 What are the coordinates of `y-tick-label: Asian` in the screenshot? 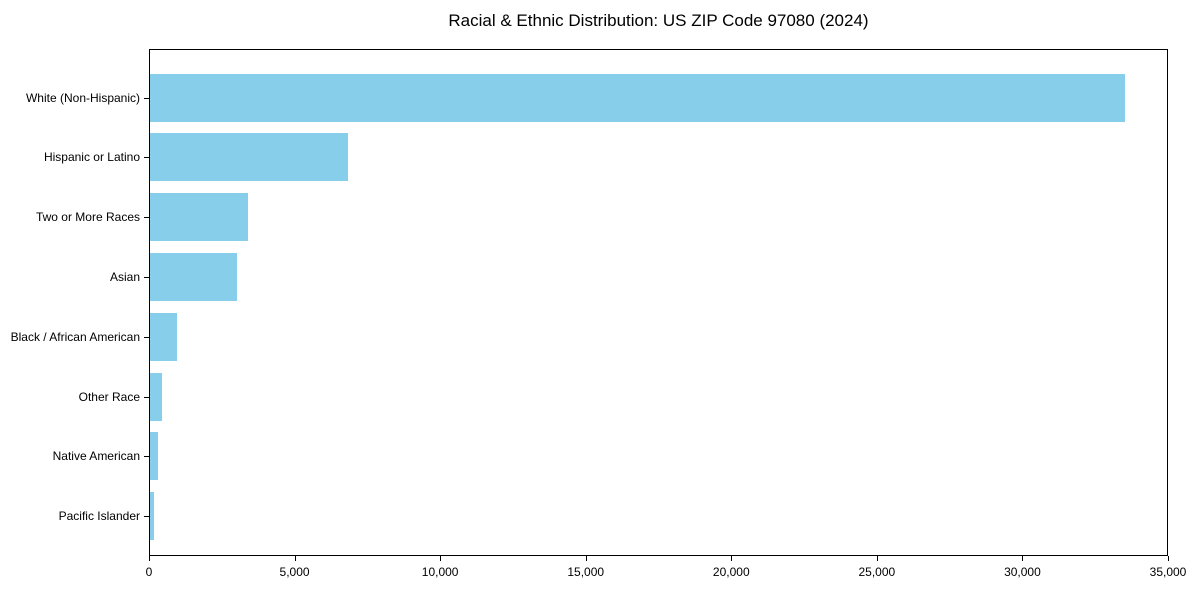 It's located at (124, 276).